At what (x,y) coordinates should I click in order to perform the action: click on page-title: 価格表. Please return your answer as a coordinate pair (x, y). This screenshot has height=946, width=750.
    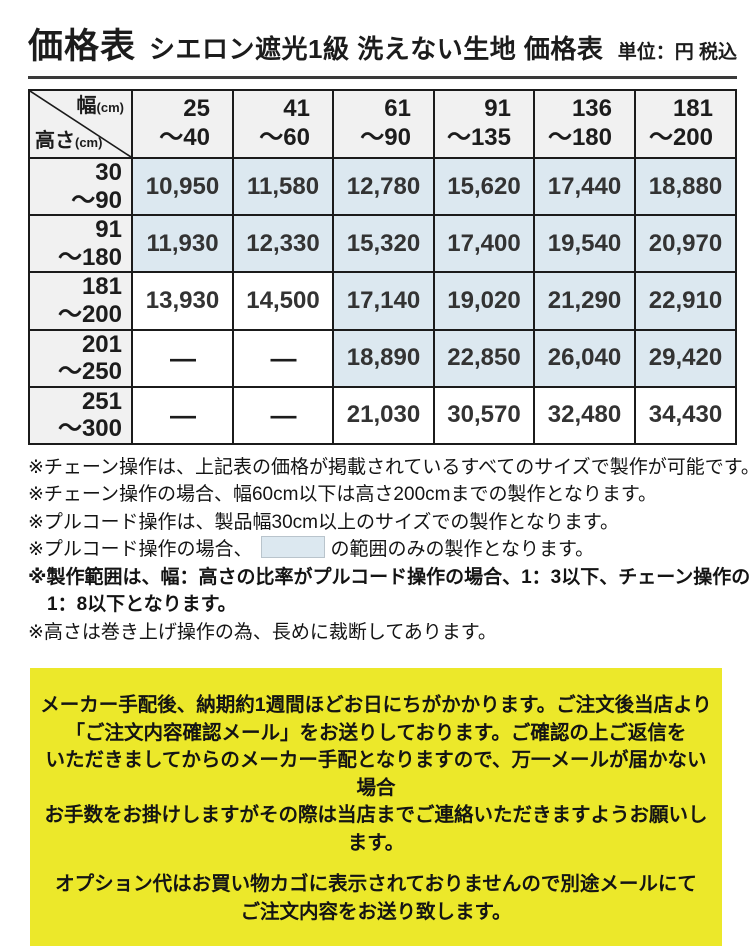
    Looking at the image, I should click on (82, 46).